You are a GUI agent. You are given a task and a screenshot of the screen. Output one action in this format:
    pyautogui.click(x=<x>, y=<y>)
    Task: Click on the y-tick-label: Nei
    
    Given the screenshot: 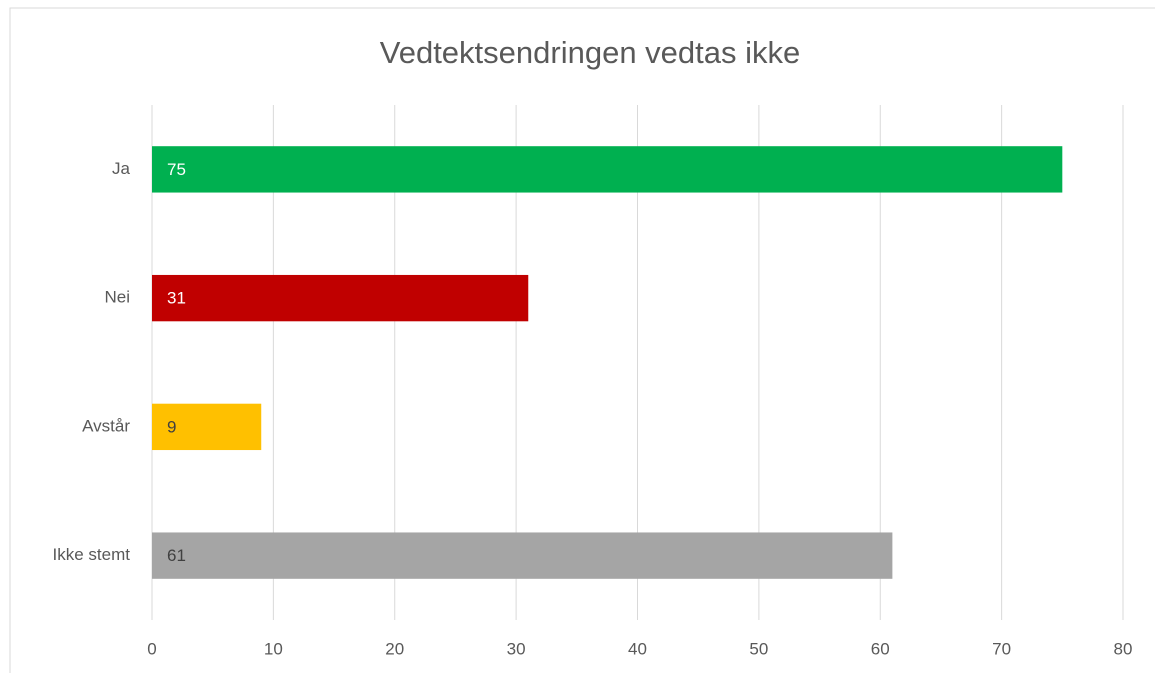 What is the action you would take?
    pyautogui.click(x=117, y=297)
    